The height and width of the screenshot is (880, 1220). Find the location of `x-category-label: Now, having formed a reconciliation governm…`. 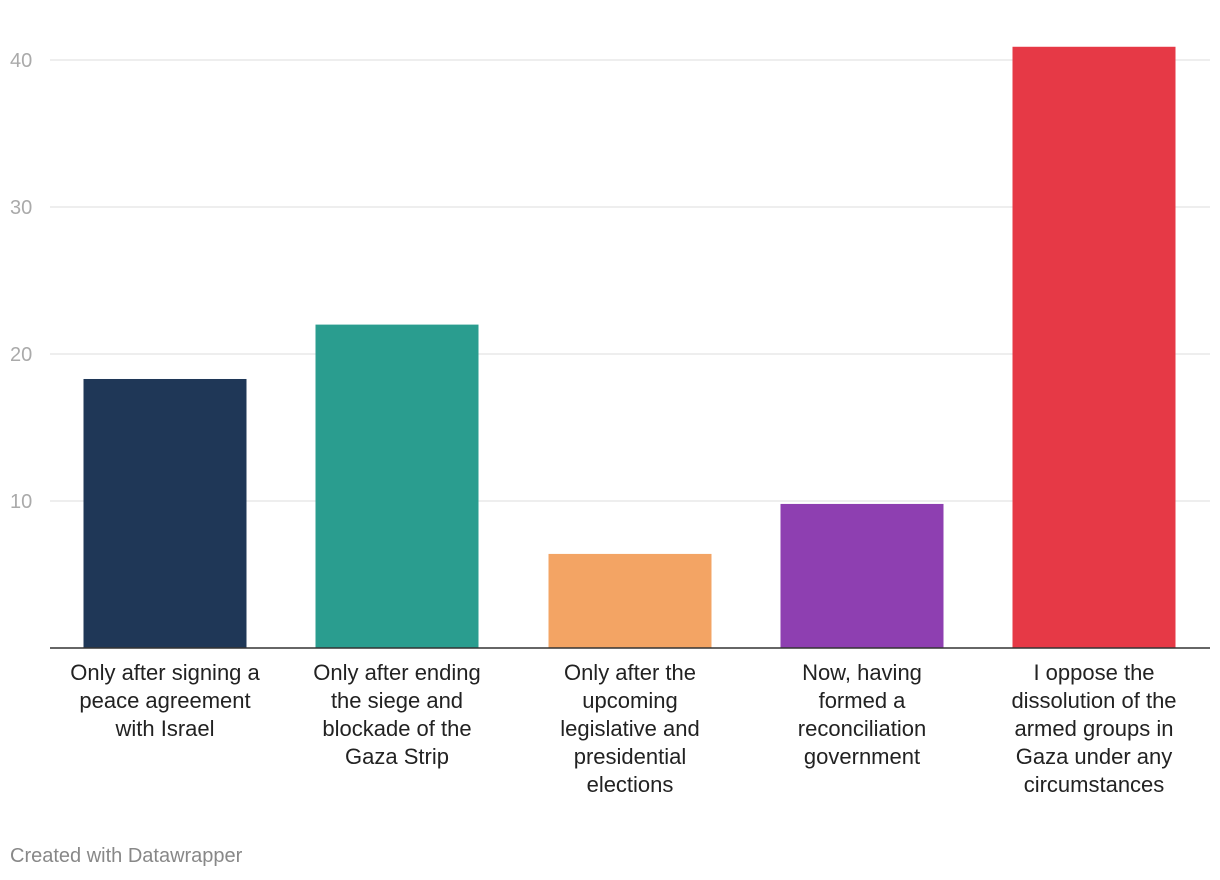

x-category-label: Now, having formed a reconciliation governm… is located at coordinates (862, 714).